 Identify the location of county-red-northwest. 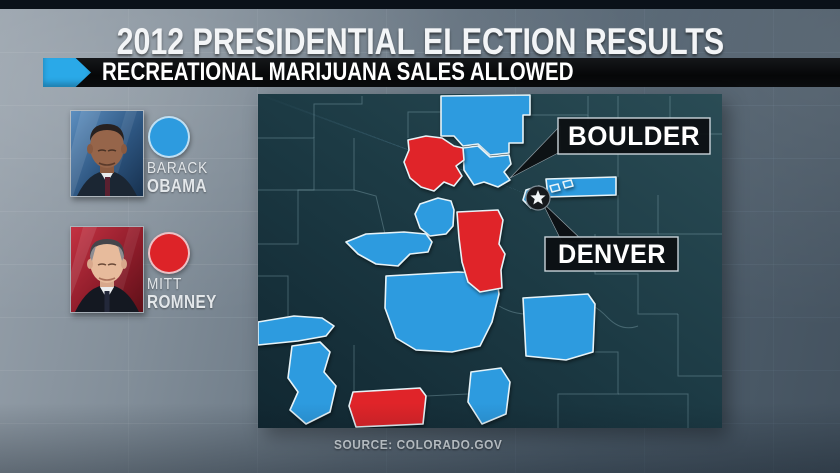
(434, 163).